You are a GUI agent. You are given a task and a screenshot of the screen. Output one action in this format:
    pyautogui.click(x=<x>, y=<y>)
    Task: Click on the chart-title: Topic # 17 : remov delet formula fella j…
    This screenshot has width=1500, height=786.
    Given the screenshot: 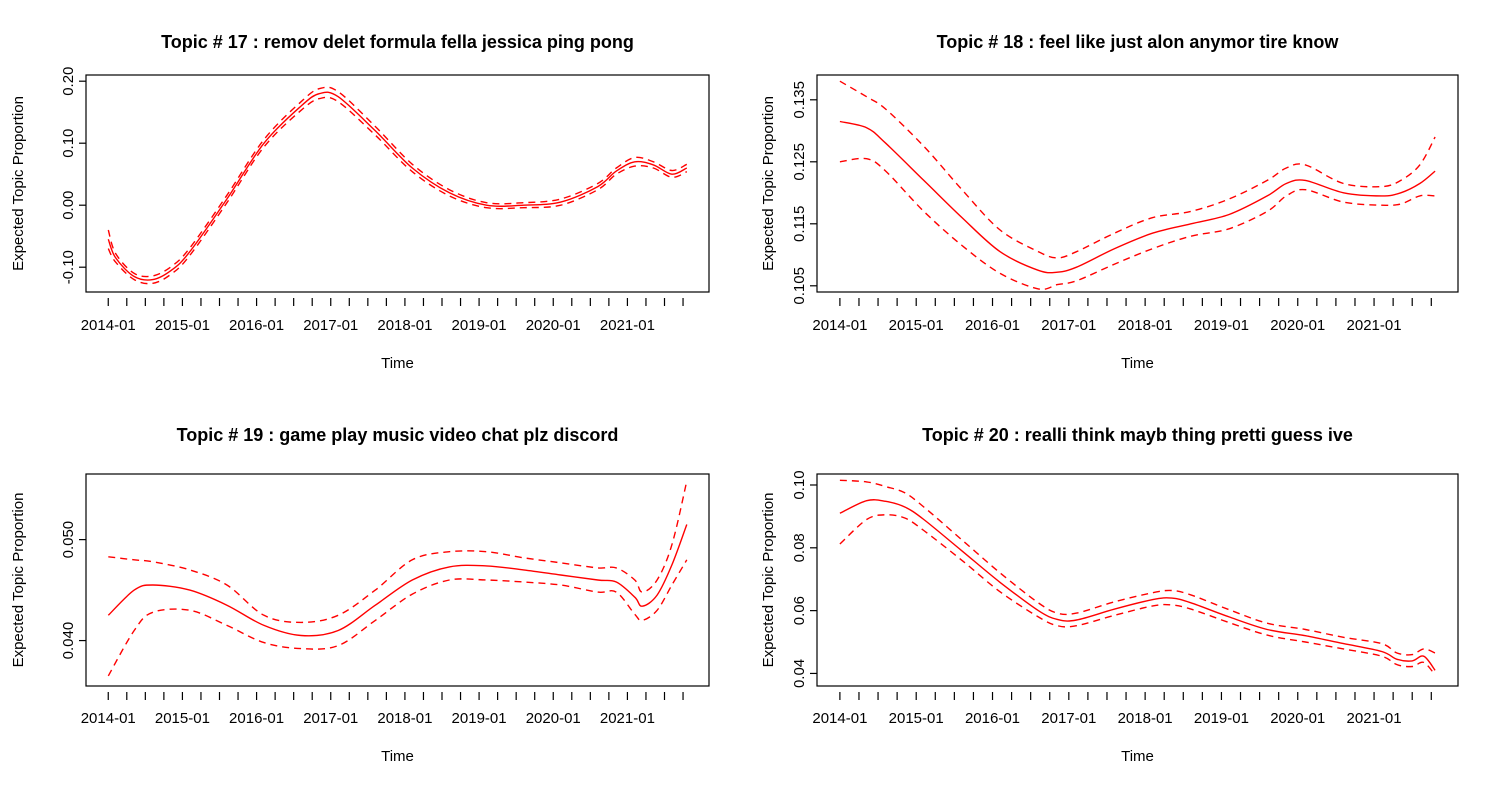 What is the action you would take?
    pyautogui.click(x=397, y=42)
    